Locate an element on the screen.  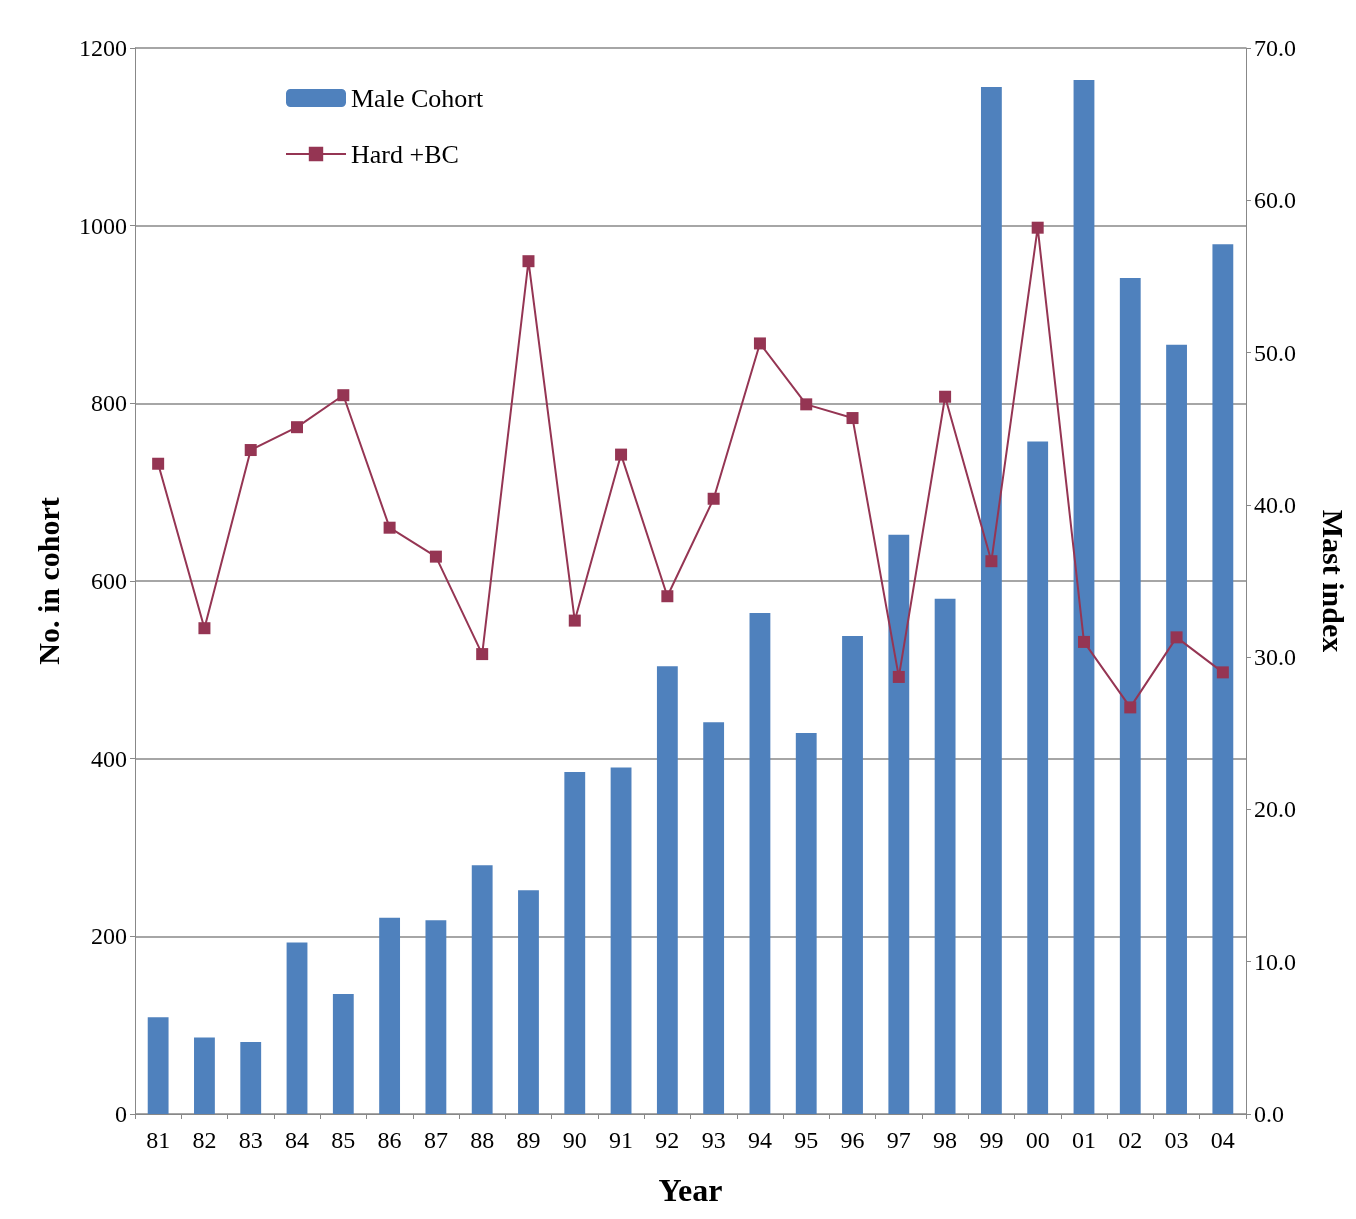
x-tick-label: 84 is located at coordinates (297, 1140).